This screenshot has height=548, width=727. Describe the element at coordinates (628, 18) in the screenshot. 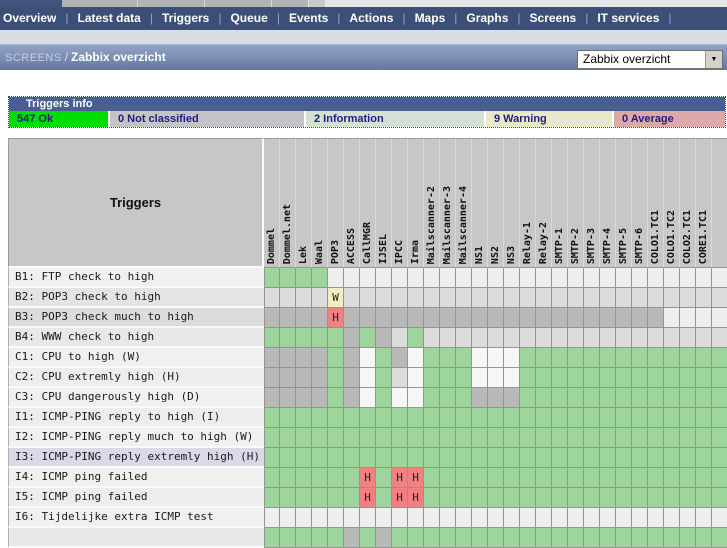

I see `nav-item-it-services: IT services` at that location.